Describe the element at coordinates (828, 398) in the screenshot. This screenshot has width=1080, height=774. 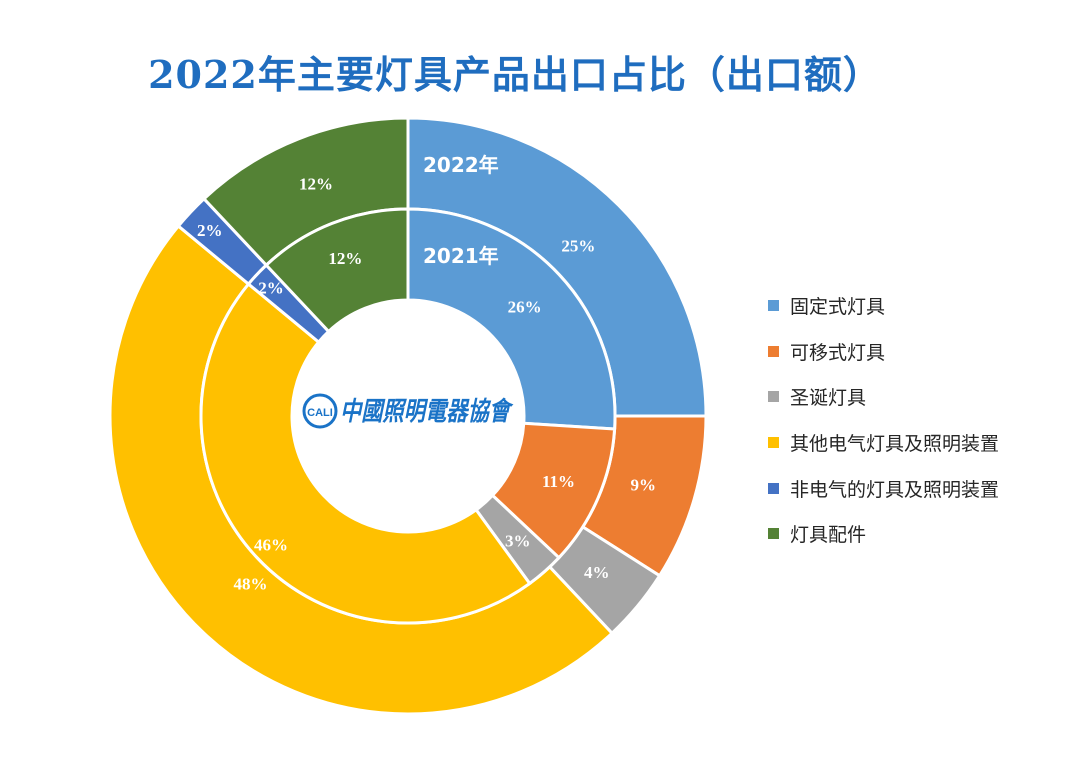
I see `legend-label: 圣诞灯具` at that location.